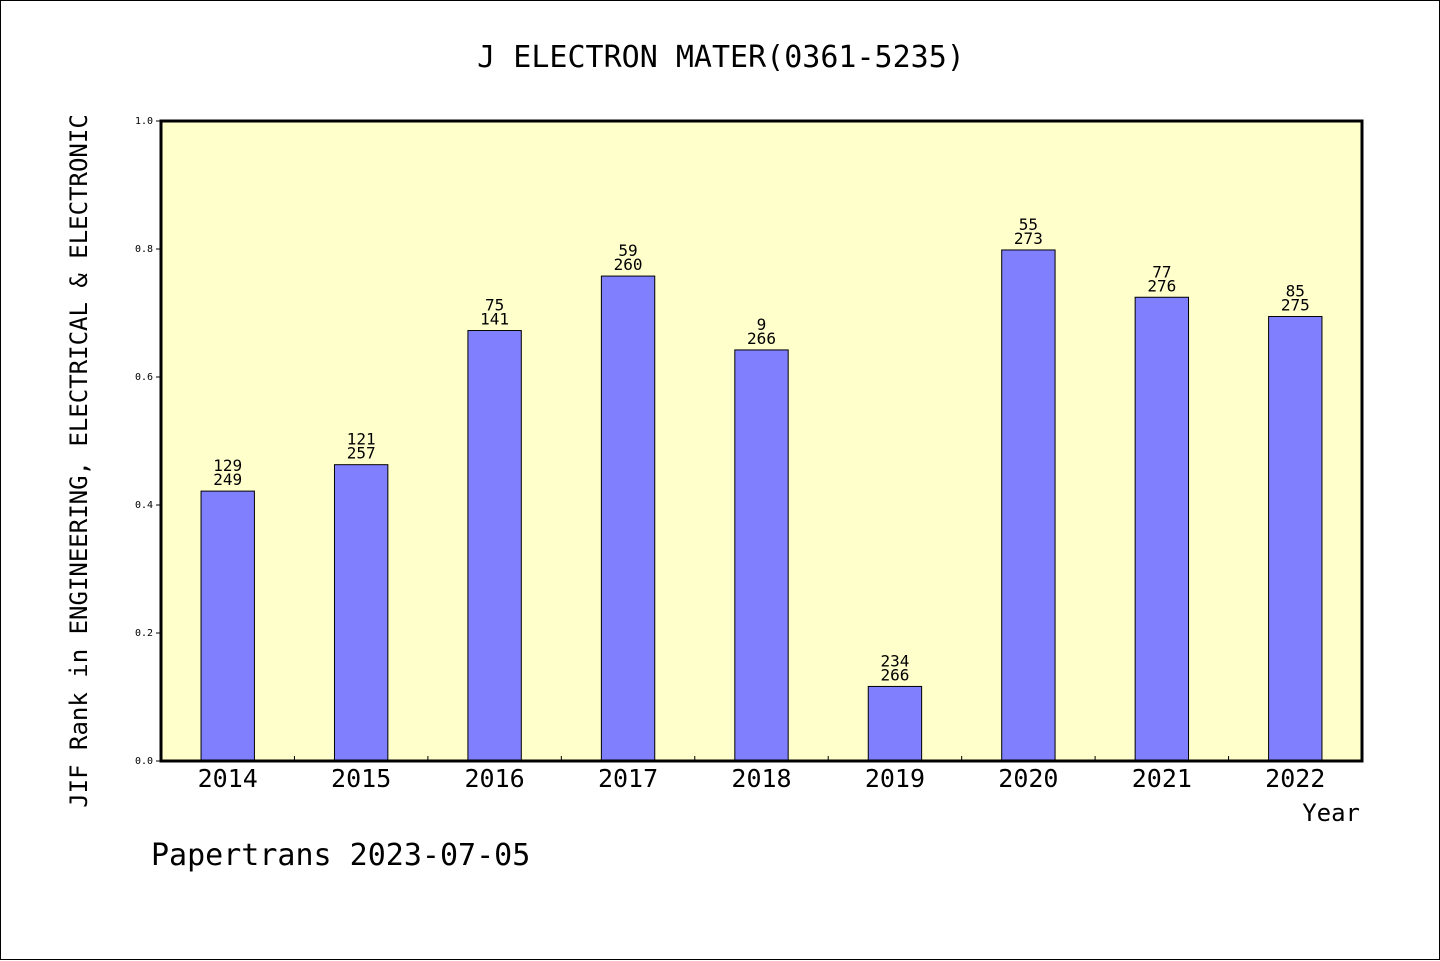 Image resolution: width=1440 pixels, height=961 pixels. What do you see at coordinates (1028, 224) in the screenshot?
I see `bar-rank-label-2020: 55` at bounding box center [1028, 224].